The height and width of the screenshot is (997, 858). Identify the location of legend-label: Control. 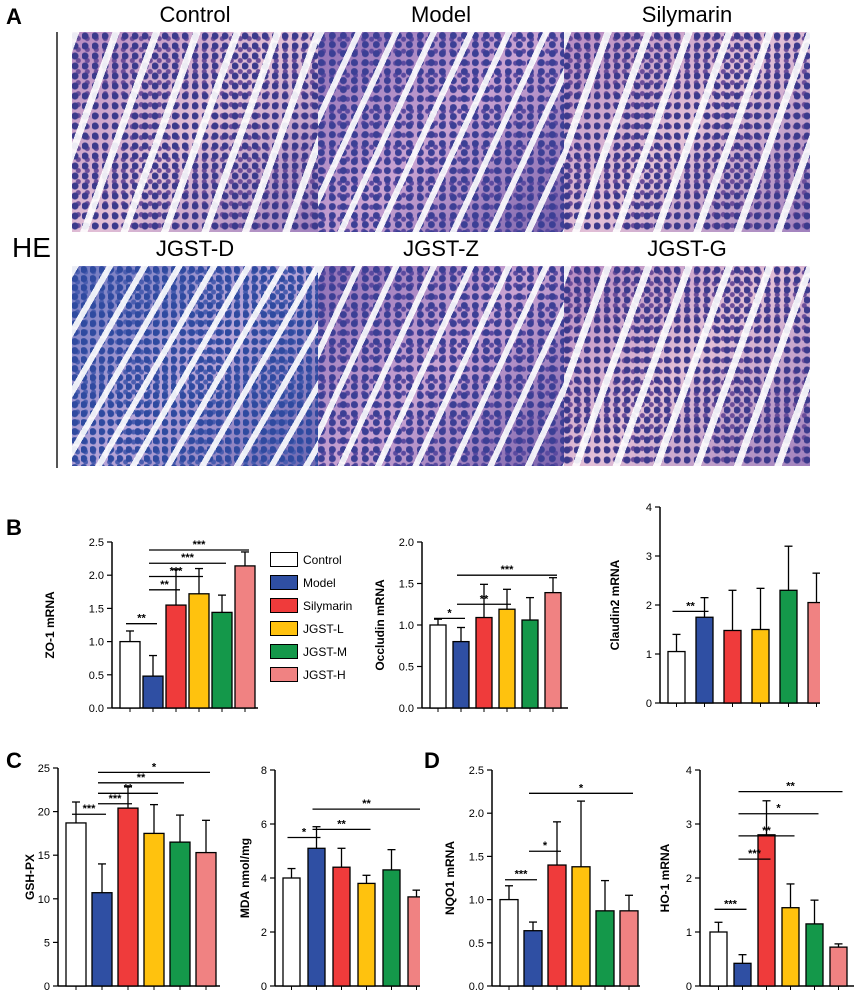
(322, 559).